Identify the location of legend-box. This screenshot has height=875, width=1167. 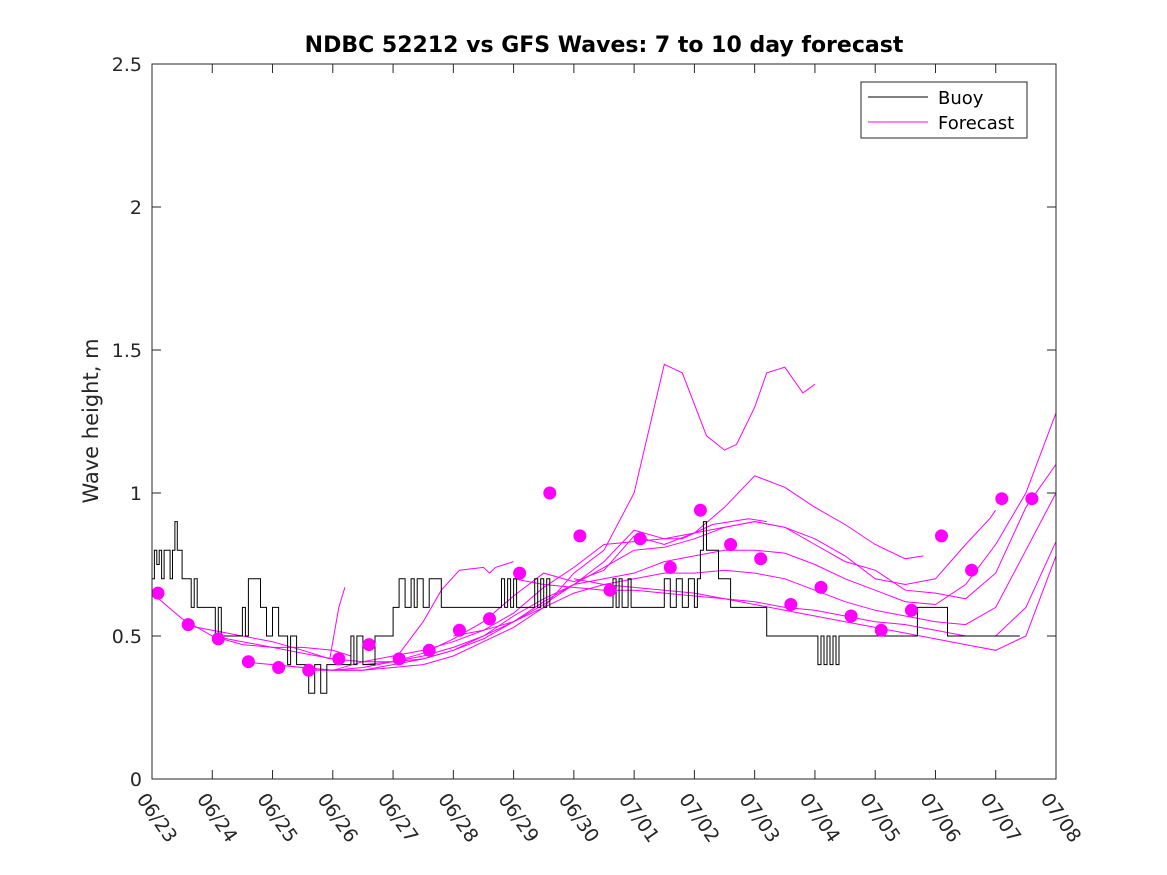
(944, 110).